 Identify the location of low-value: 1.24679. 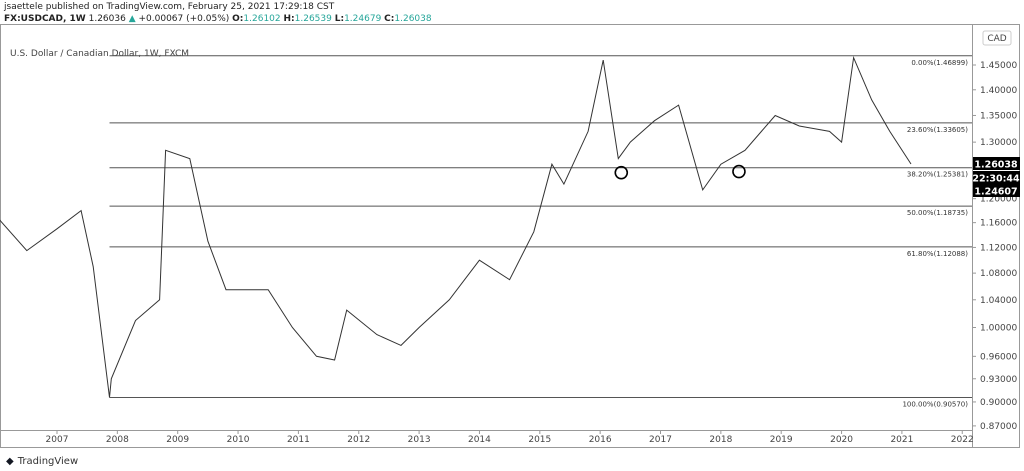
(363, 19).